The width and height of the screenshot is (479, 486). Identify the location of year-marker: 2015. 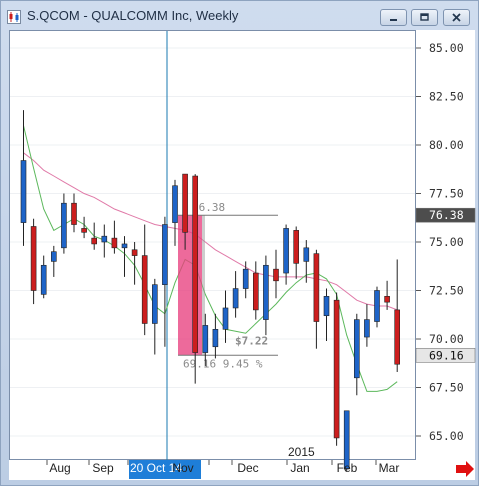
(301, 452).